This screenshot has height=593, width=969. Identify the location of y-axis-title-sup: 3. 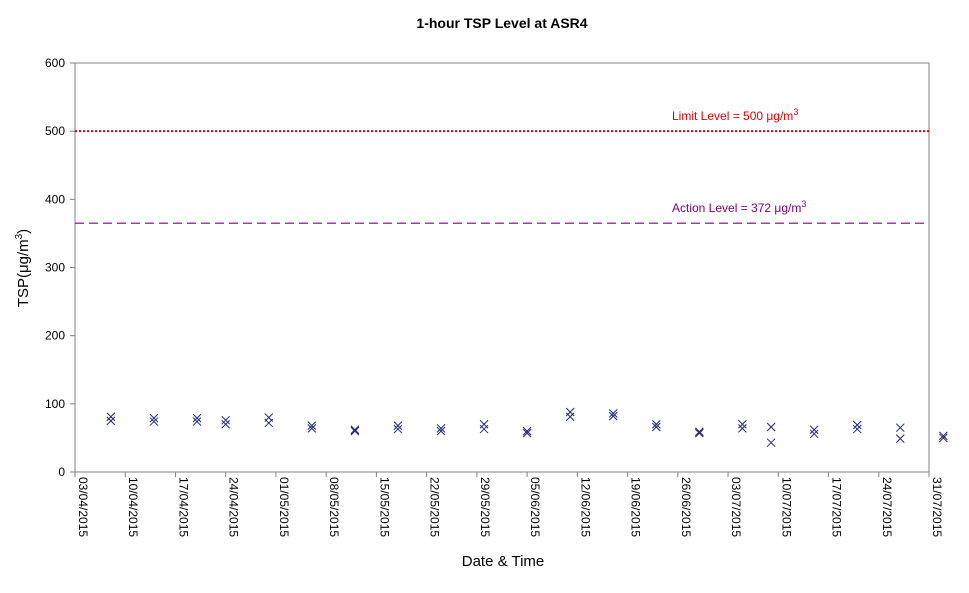
(19, 236).